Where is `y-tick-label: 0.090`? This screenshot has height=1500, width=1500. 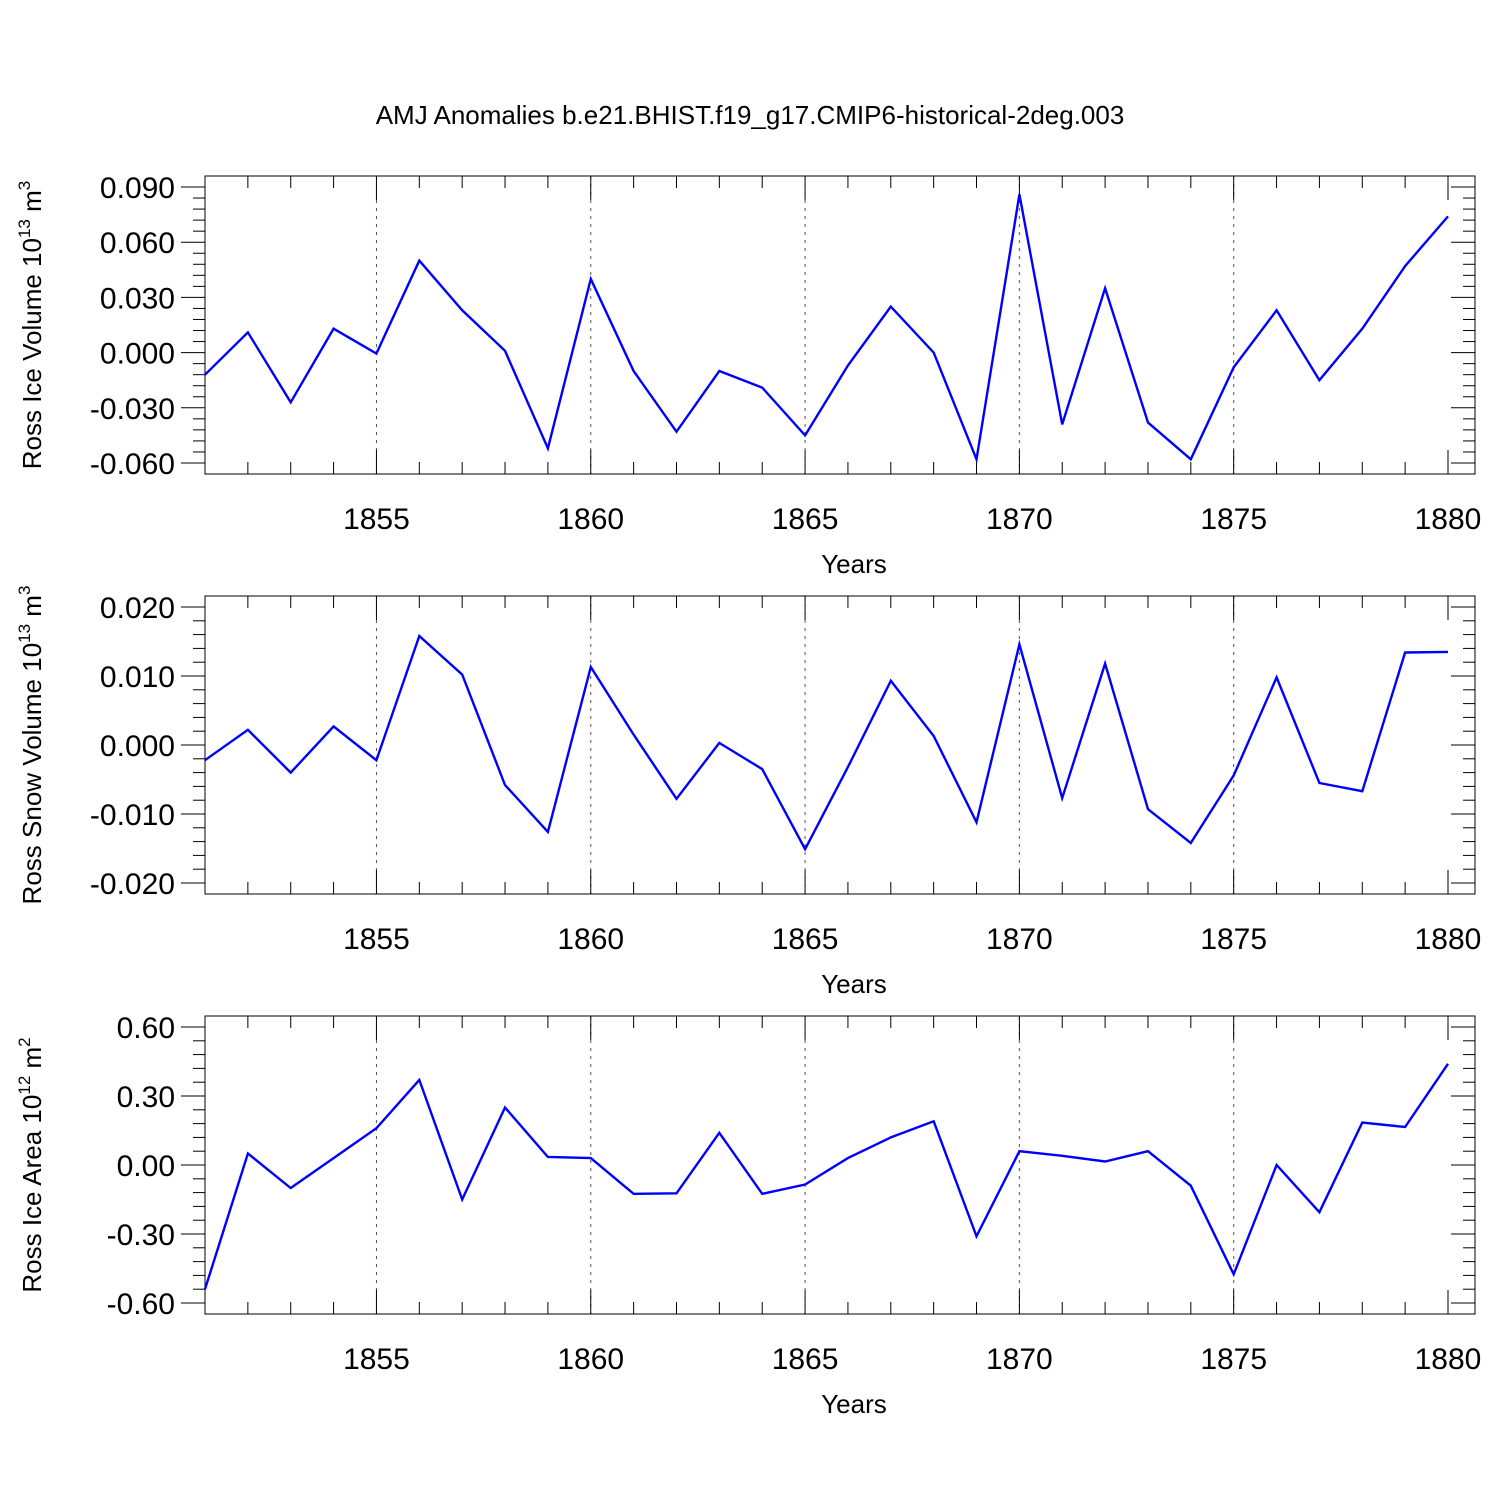
y-tick-label: 0.090 is located at coordinates (137, 188).